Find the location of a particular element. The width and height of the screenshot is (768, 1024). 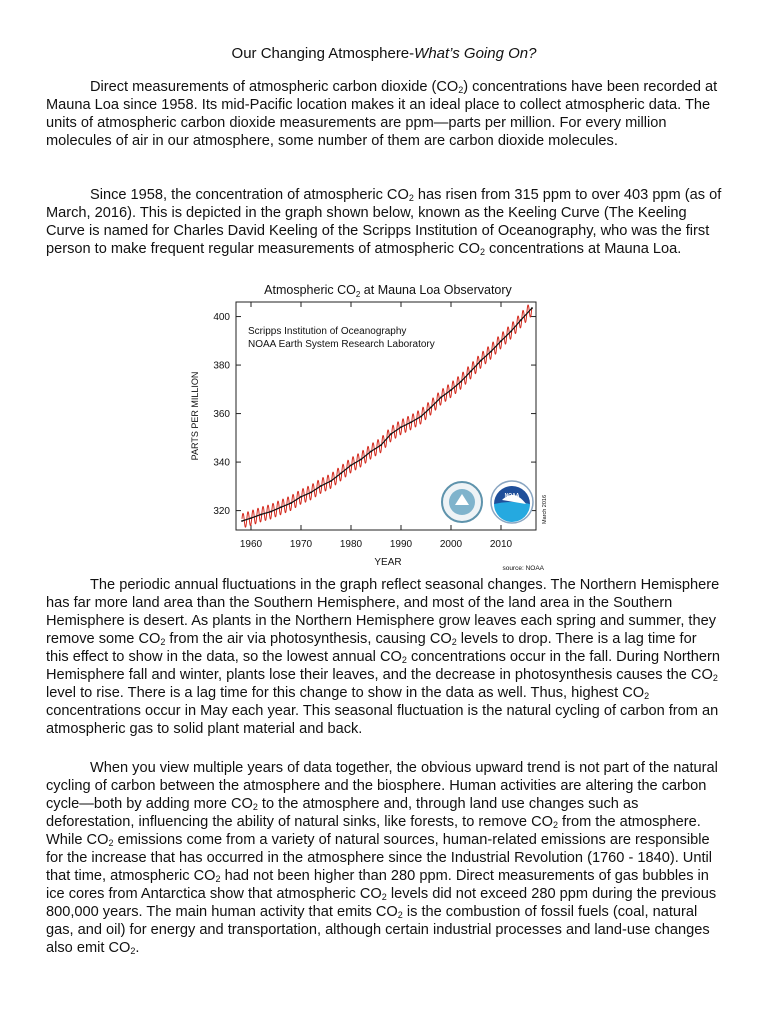

x-tick-label: 1960 is located at coordinates (251, 544).